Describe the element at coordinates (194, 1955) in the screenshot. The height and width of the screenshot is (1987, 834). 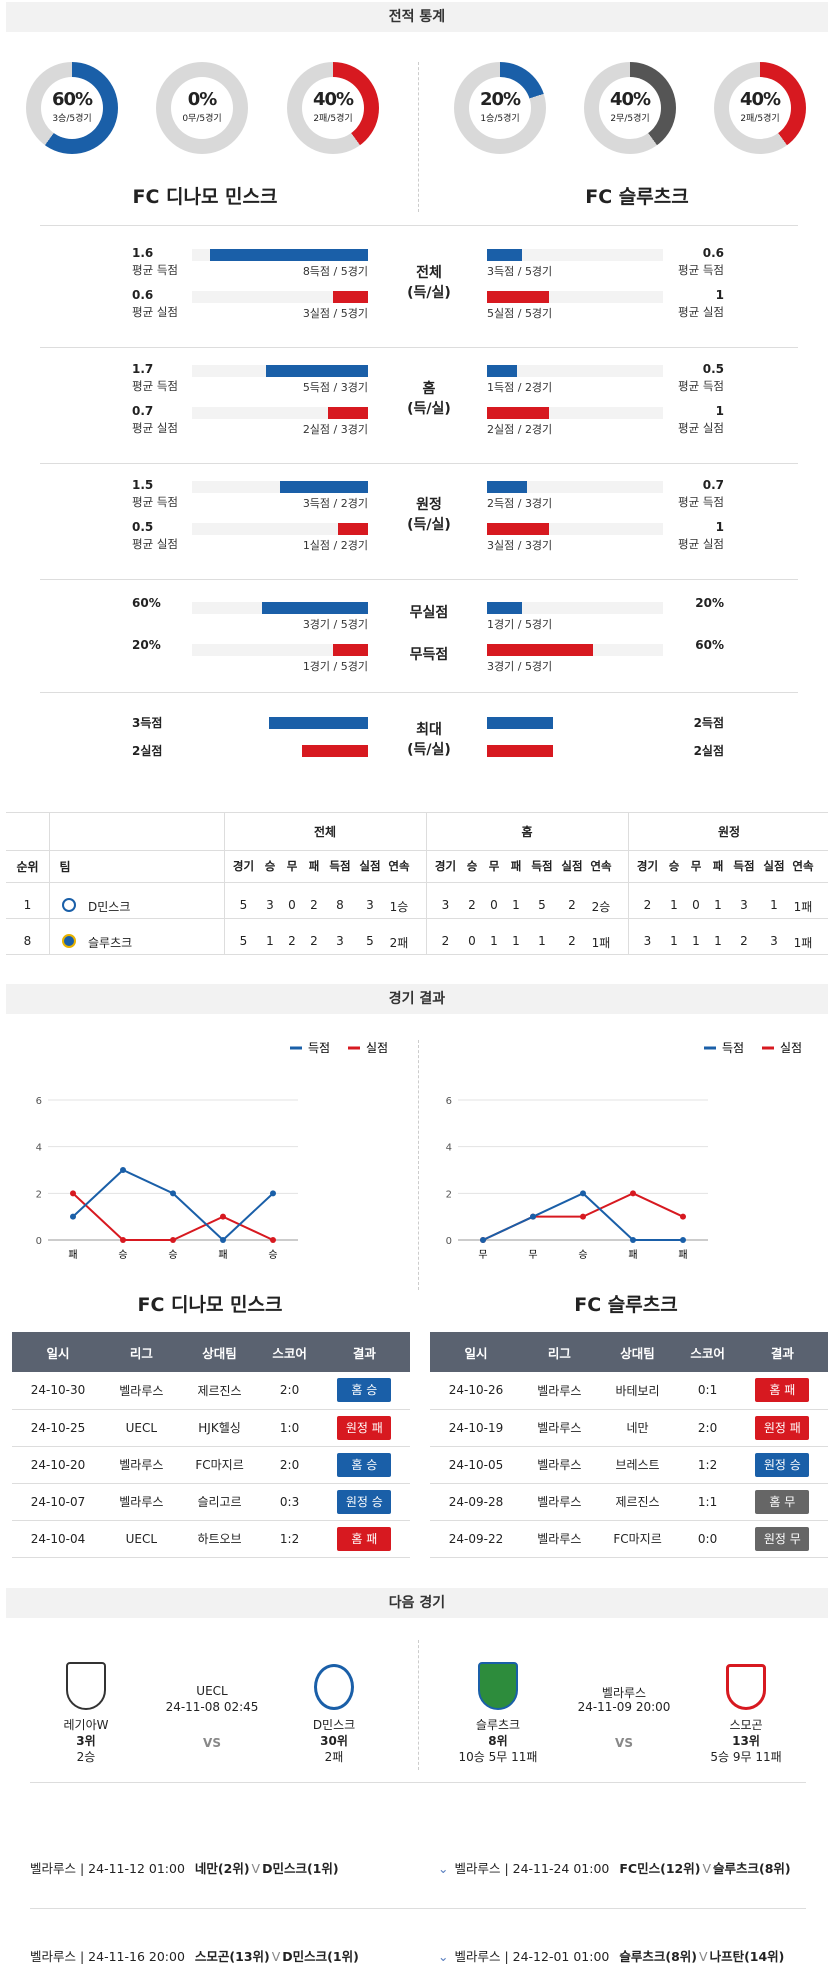
I see `fixture-row: 벨라루스 | 24-11-16 20:00 스모곤(13위) V D민스크(1위)` at that location.